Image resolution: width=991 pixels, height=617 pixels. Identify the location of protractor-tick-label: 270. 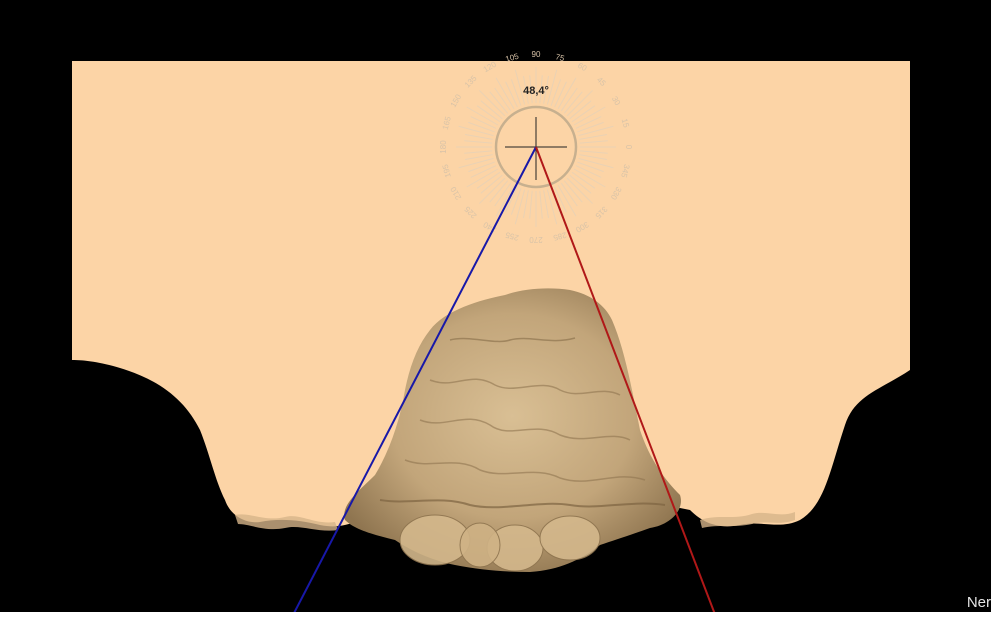
(536, 239).